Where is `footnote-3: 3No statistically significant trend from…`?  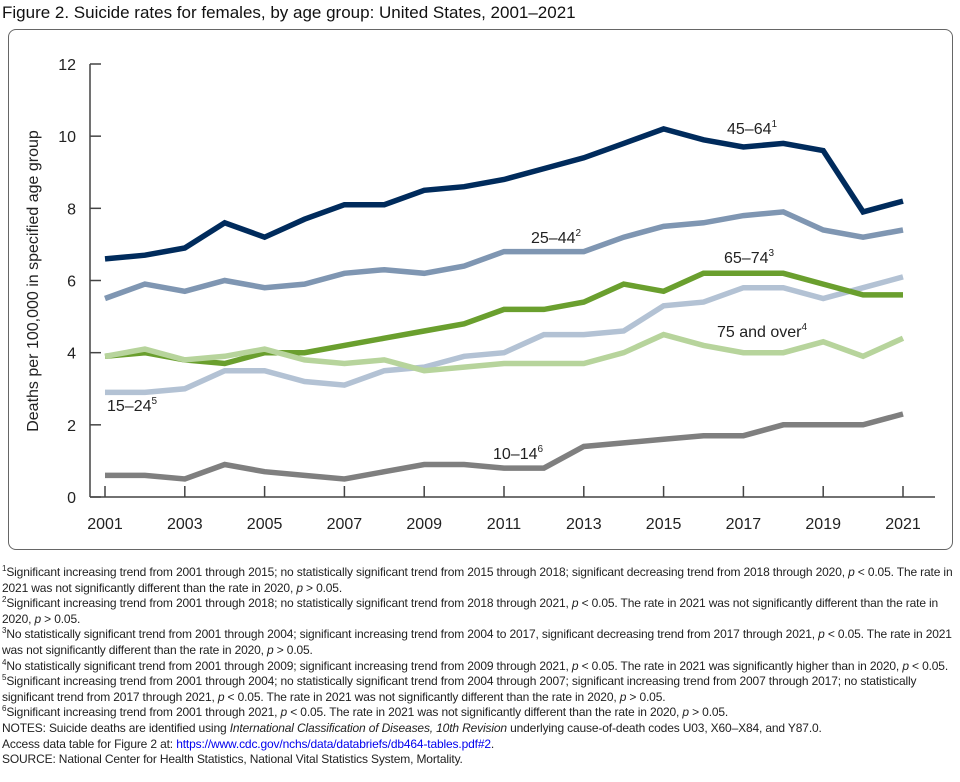
footnote-3: 3No statistically significant trend from… is located at coordinates (477, 641).